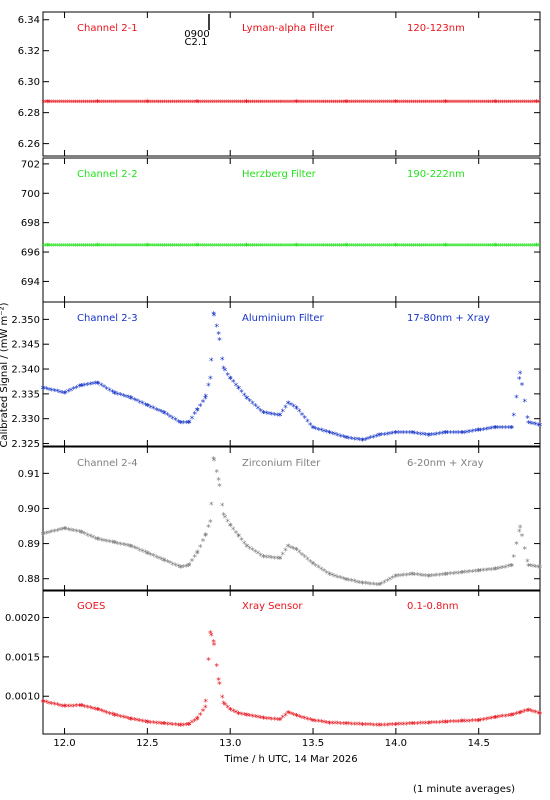 Image resolution: width=550 pixels, height=800 pixels. What do you see at coordinates (281, 463) in the screenshot?
I see `filter-label: Zirconium Filter` at bounding box center [281, 463].